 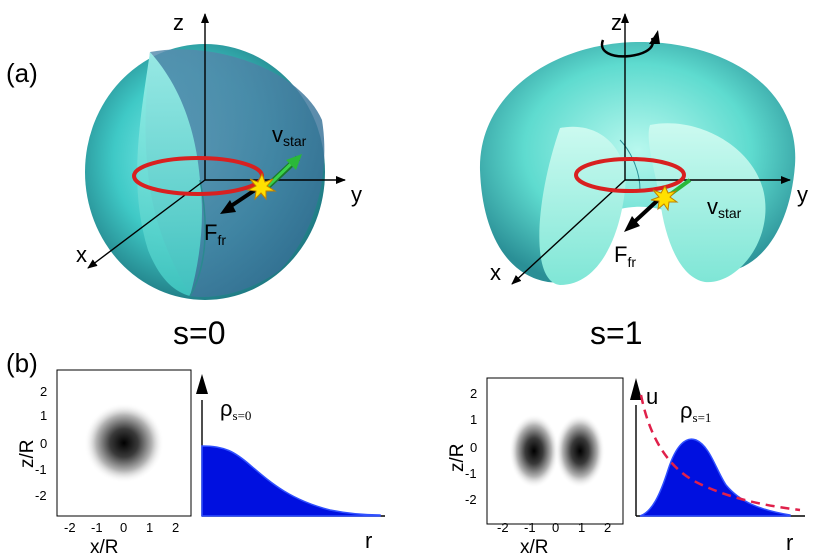 I want to click on density-axes-s0: 2 1 0 -1 -2 -2 -1 0 1 2, so click(x=107, y=459).